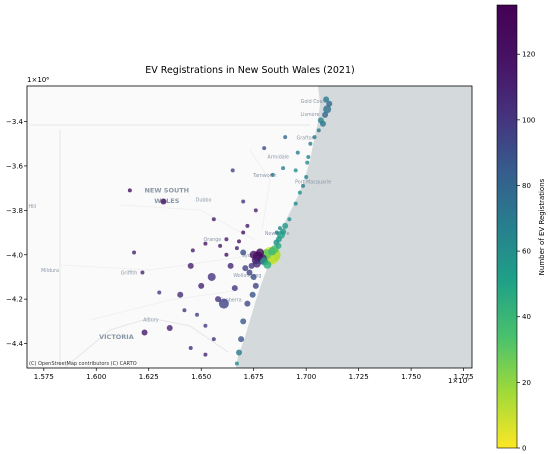 This screenshot has height=454, width=550. I want to click on road-lines, so click(165, 235).